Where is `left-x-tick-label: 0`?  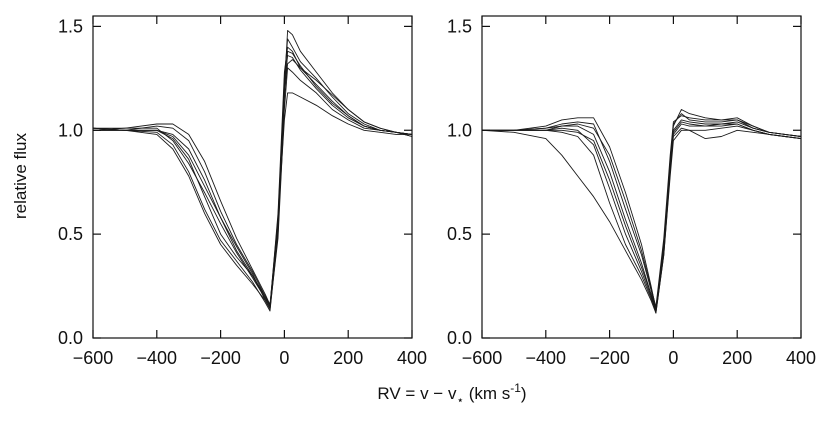
left-x-tick-label: 0 is located at coordinates (284, 358).